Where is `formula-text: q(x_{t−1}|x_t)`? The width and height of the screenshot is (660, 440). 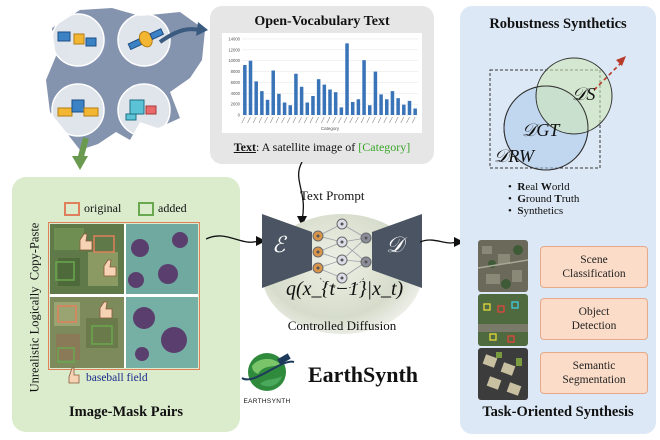
formula-text: q(x_{t−1}|x_t) is located at coordinates (345, 289).